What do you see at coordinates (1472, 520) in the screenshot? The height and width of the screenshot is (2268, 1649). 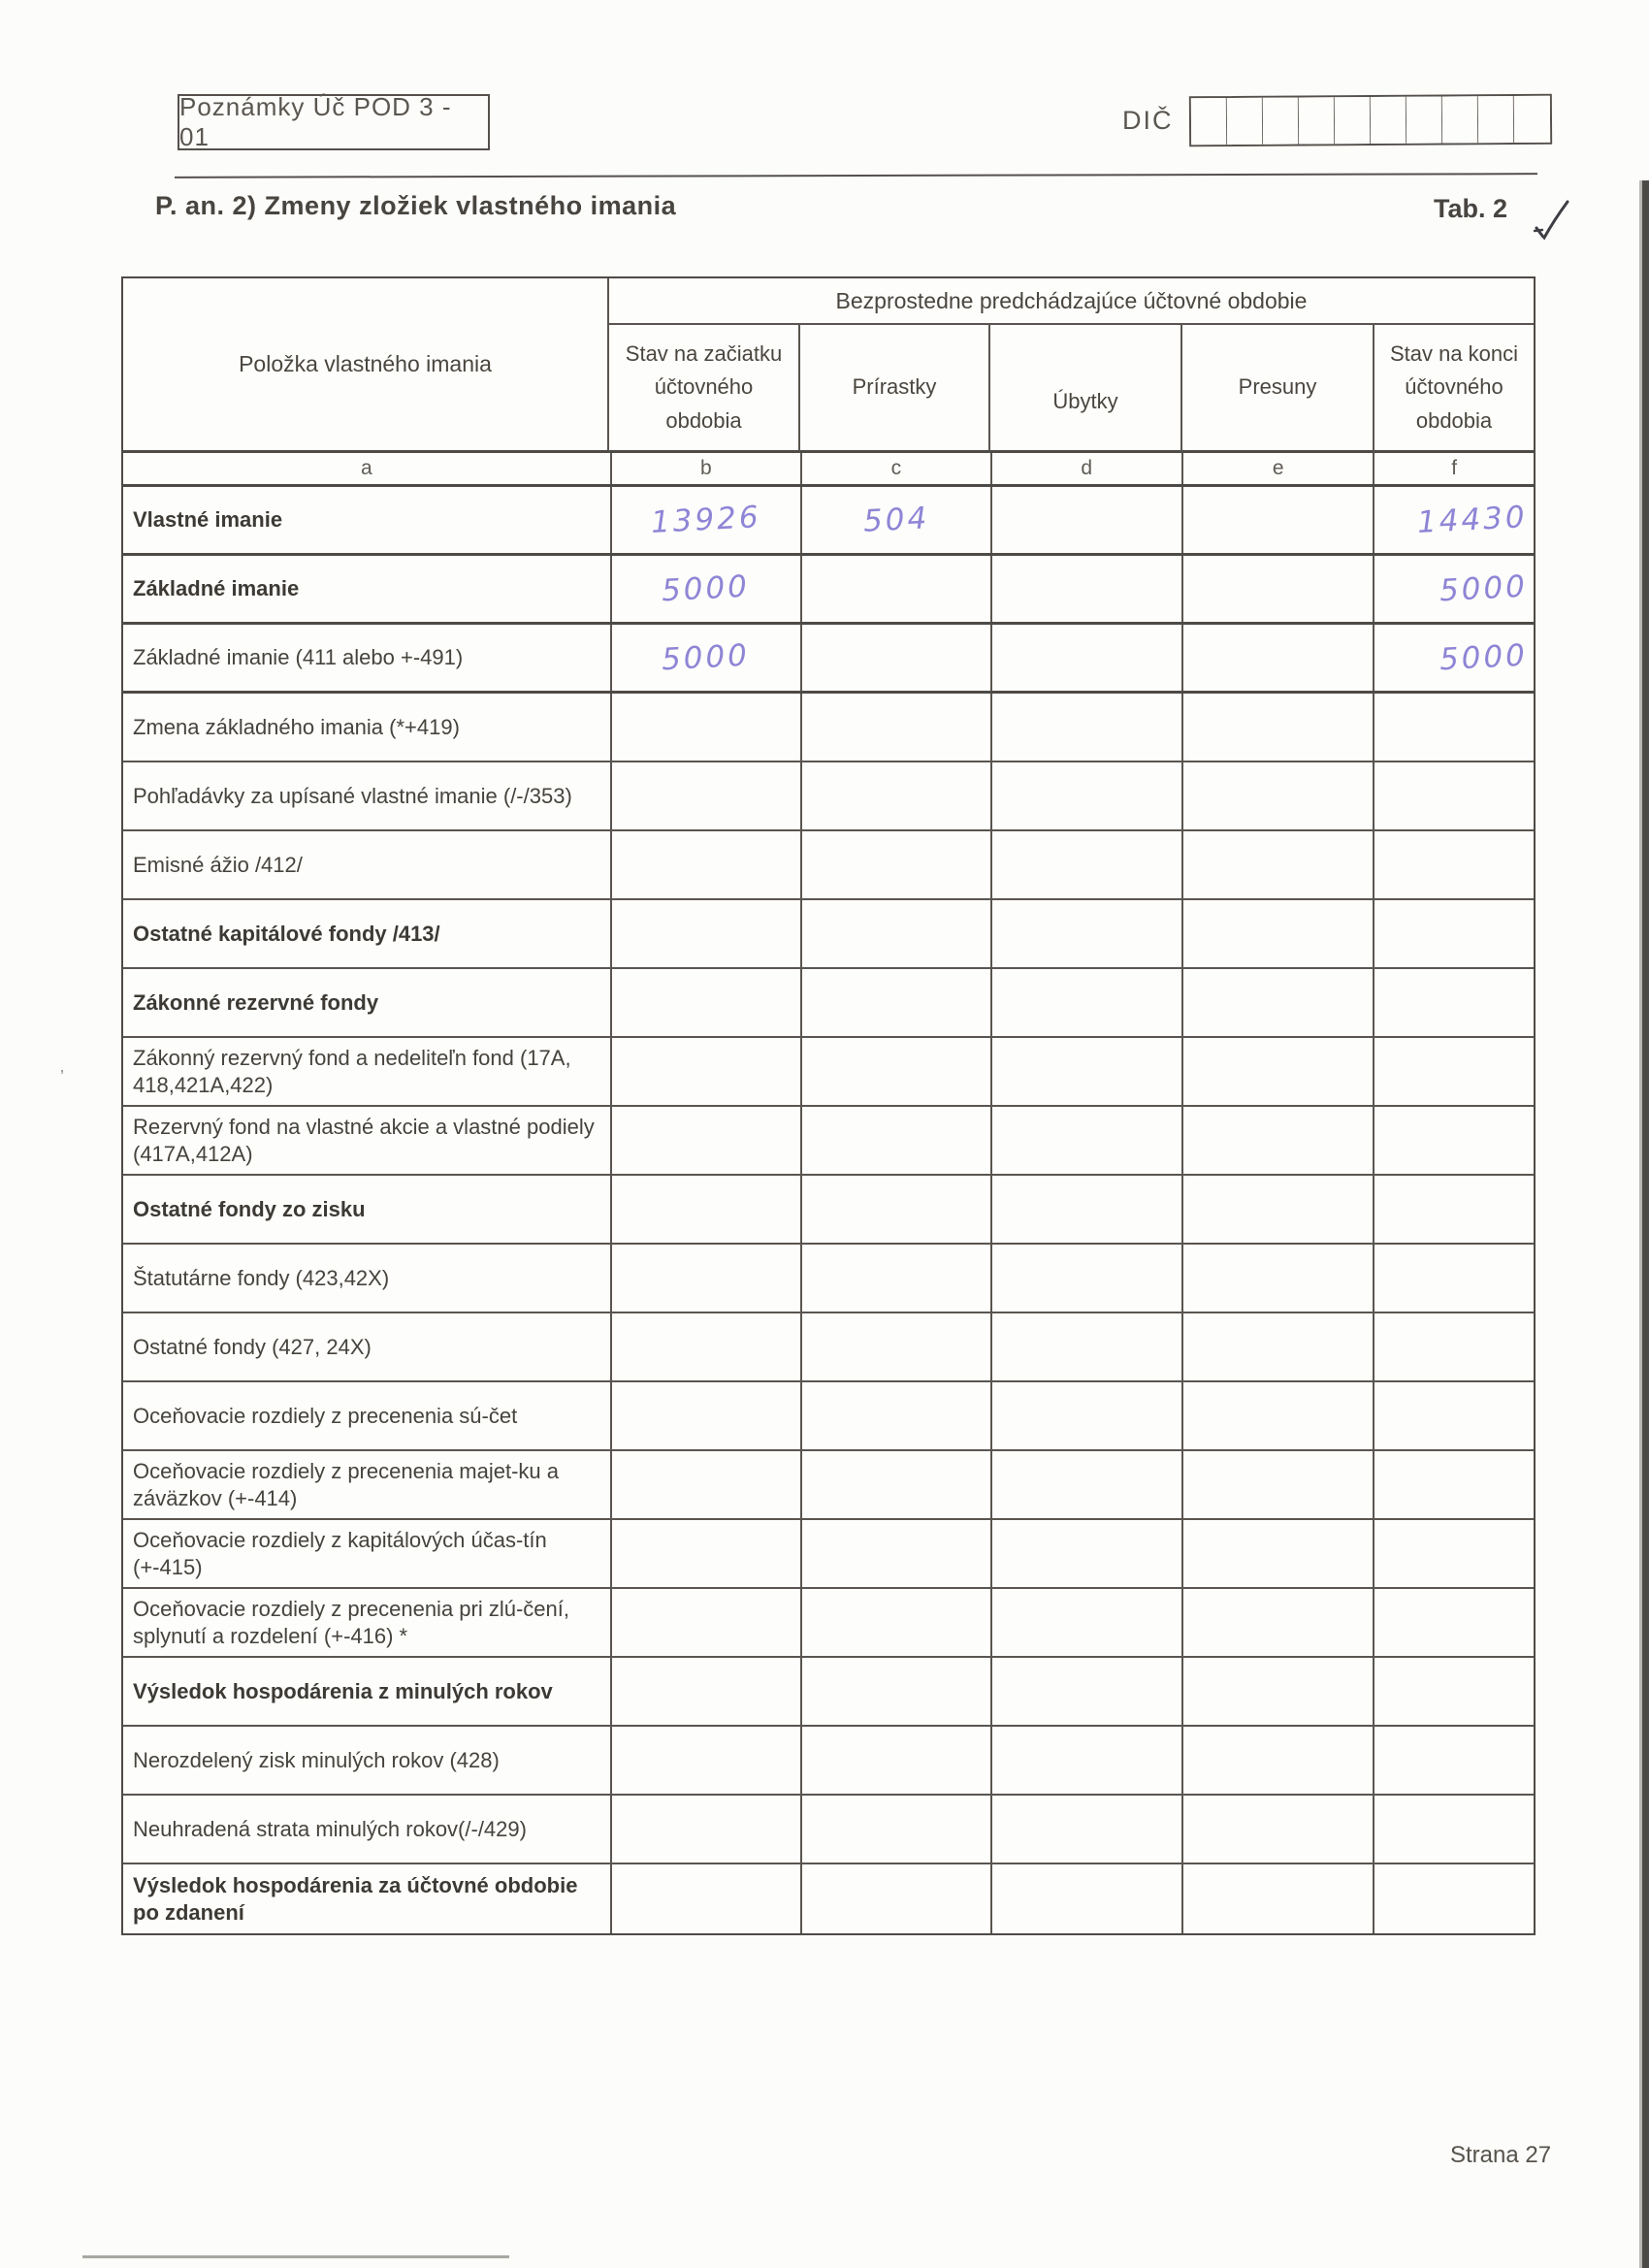 I see `handwritten-value: 14430` at bounding box center [1472, 520].